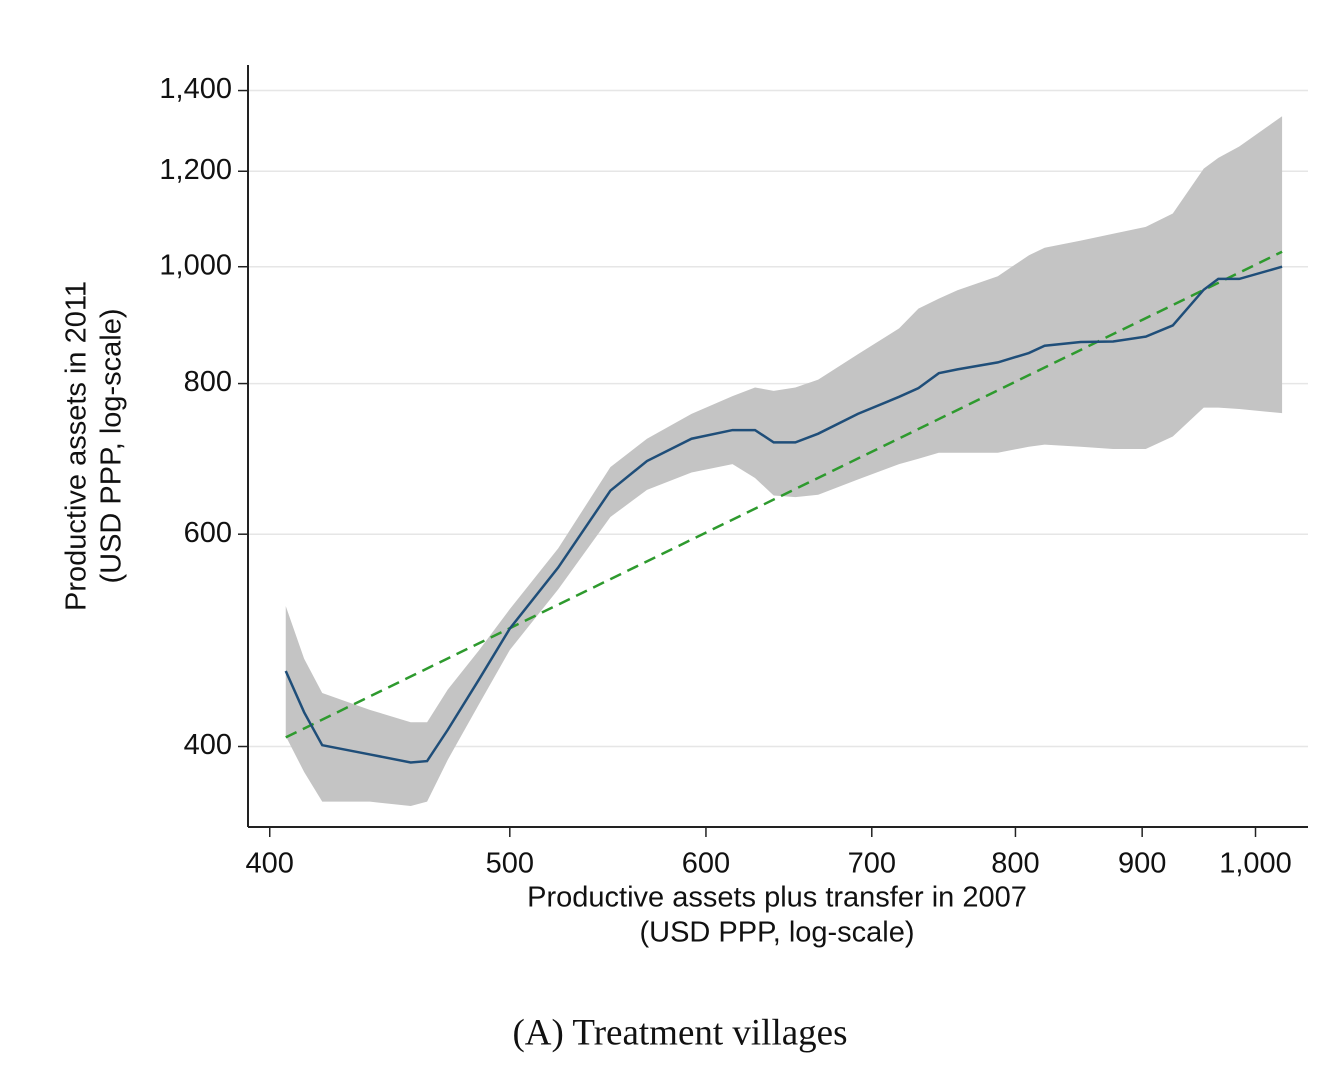  Describe the element at coordinates (208, 382) in the screenshot. I see `y-tick-label: 800` at that location.